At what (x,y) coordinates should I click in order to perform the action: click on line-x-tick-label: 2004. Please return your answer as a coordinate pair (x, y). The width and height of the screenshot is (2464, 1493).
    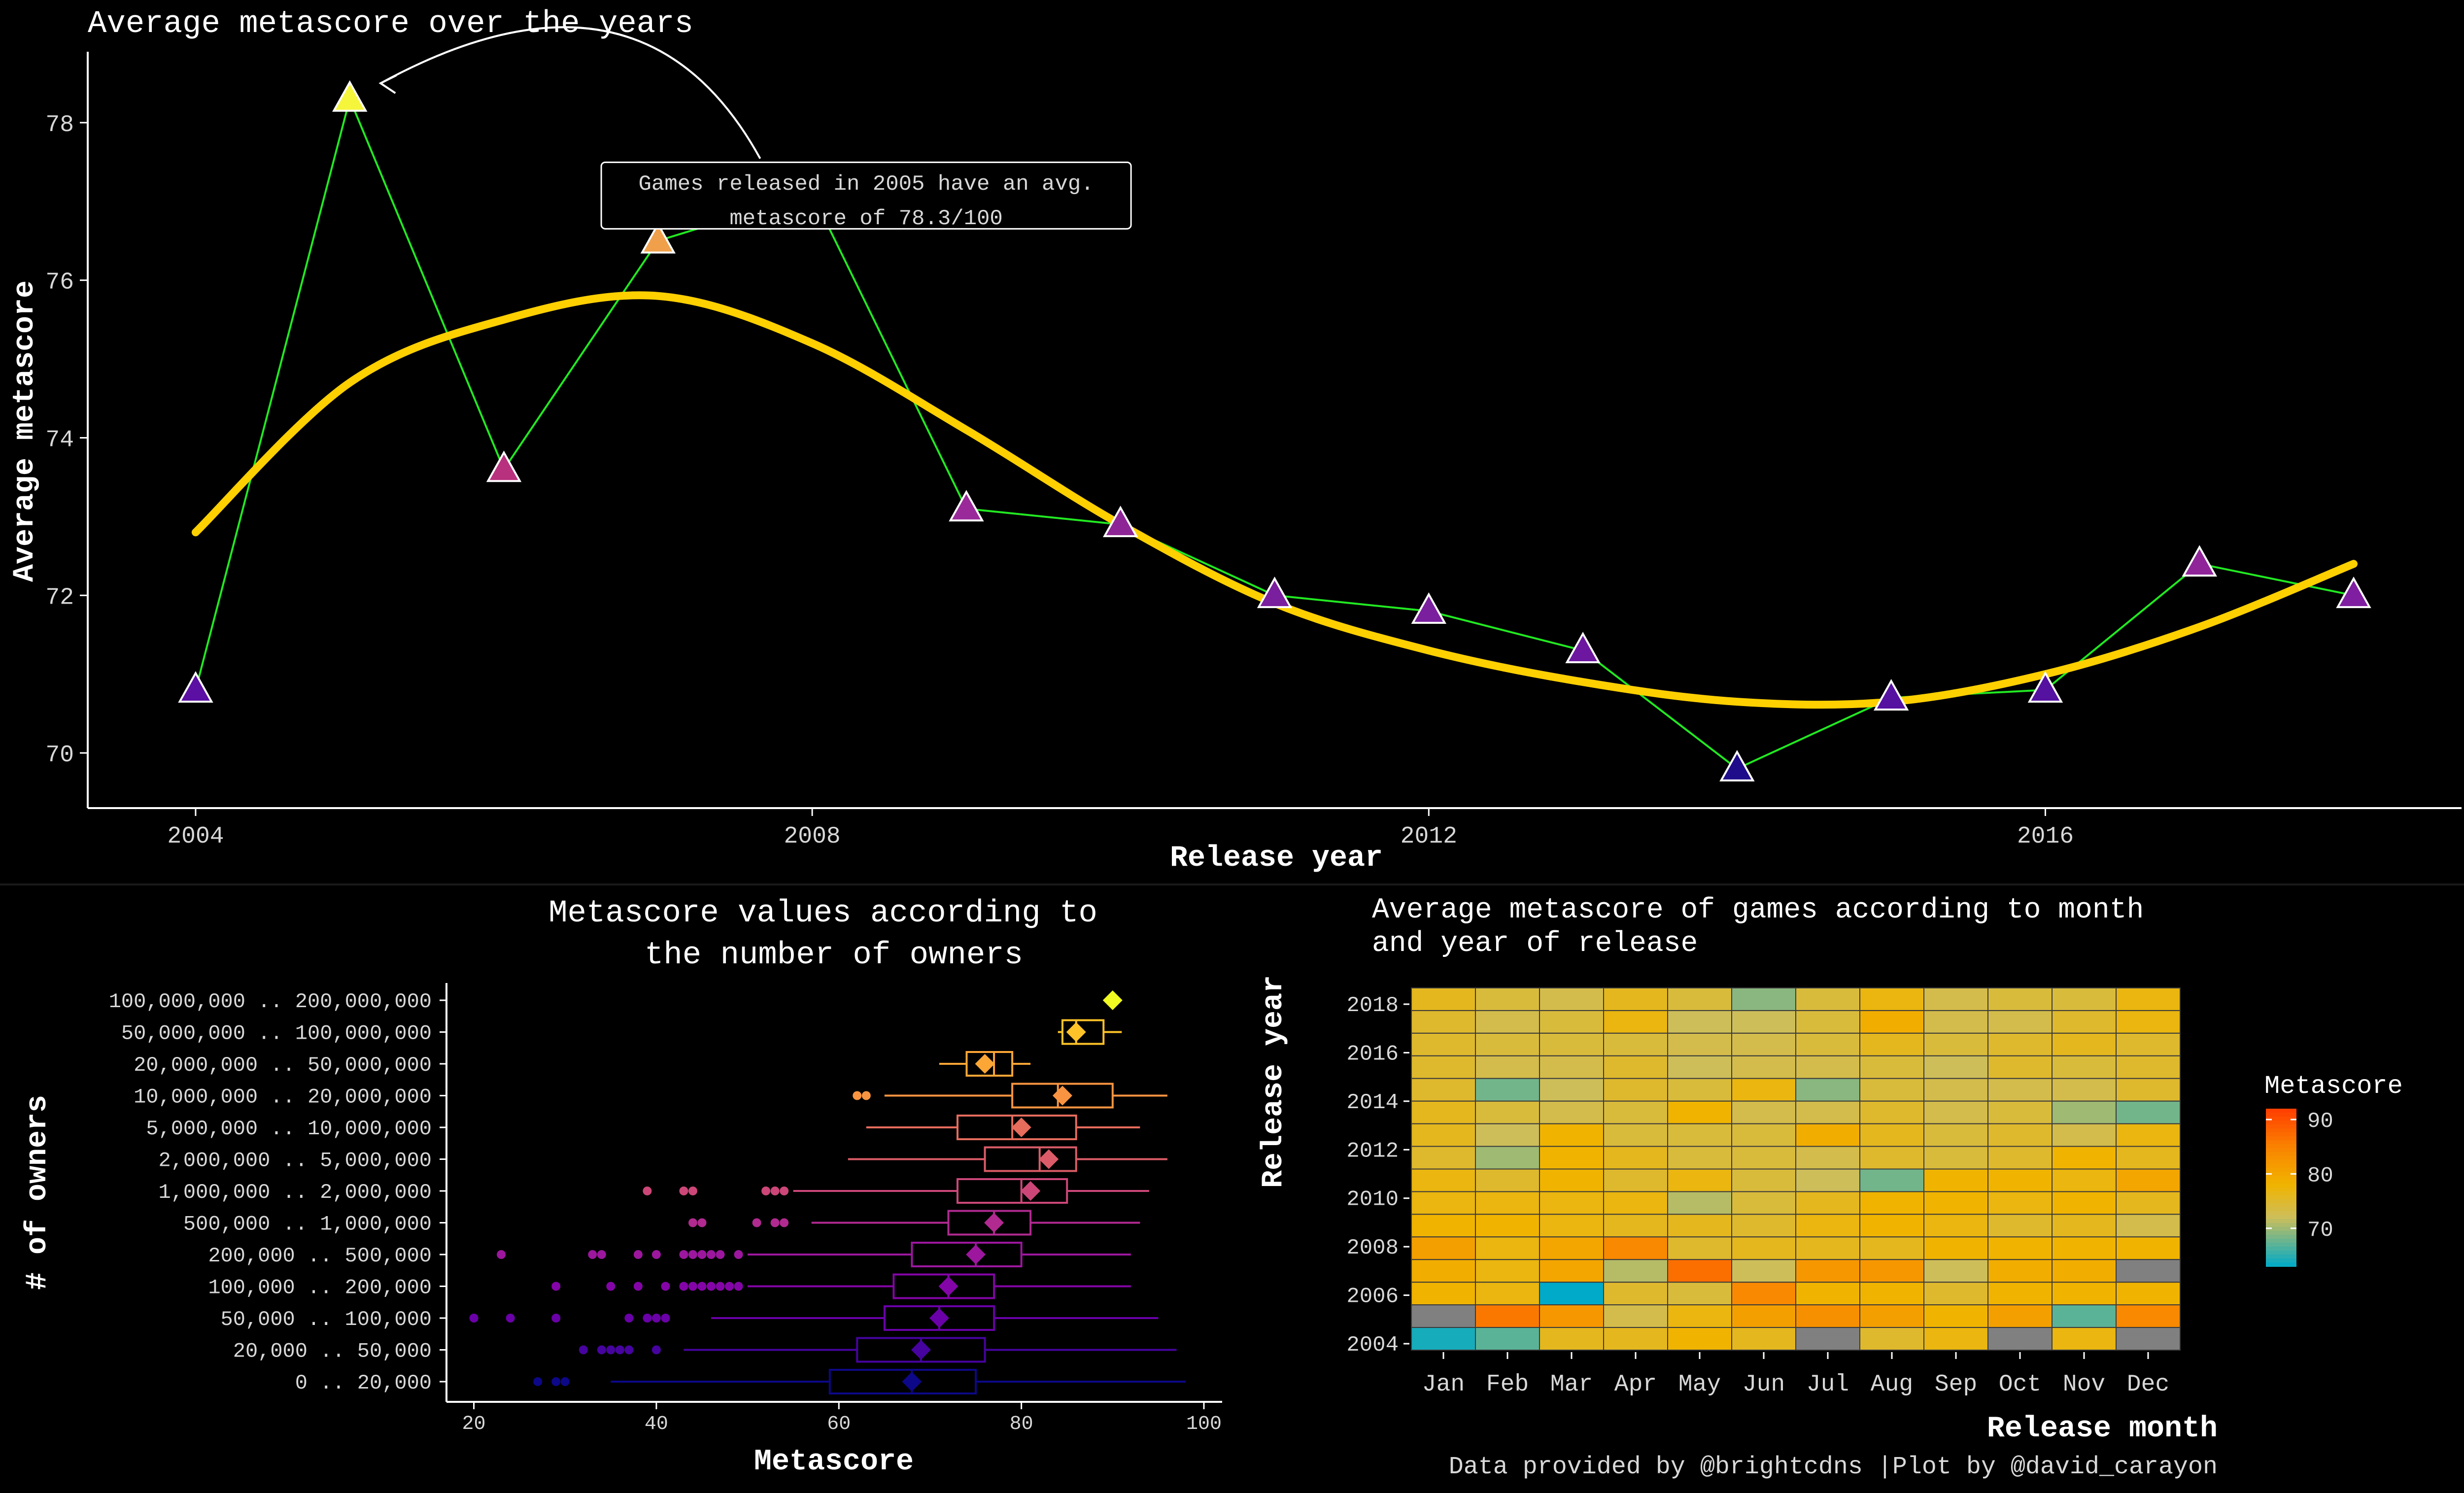
    Looking at the image, I should click on (195, 837).